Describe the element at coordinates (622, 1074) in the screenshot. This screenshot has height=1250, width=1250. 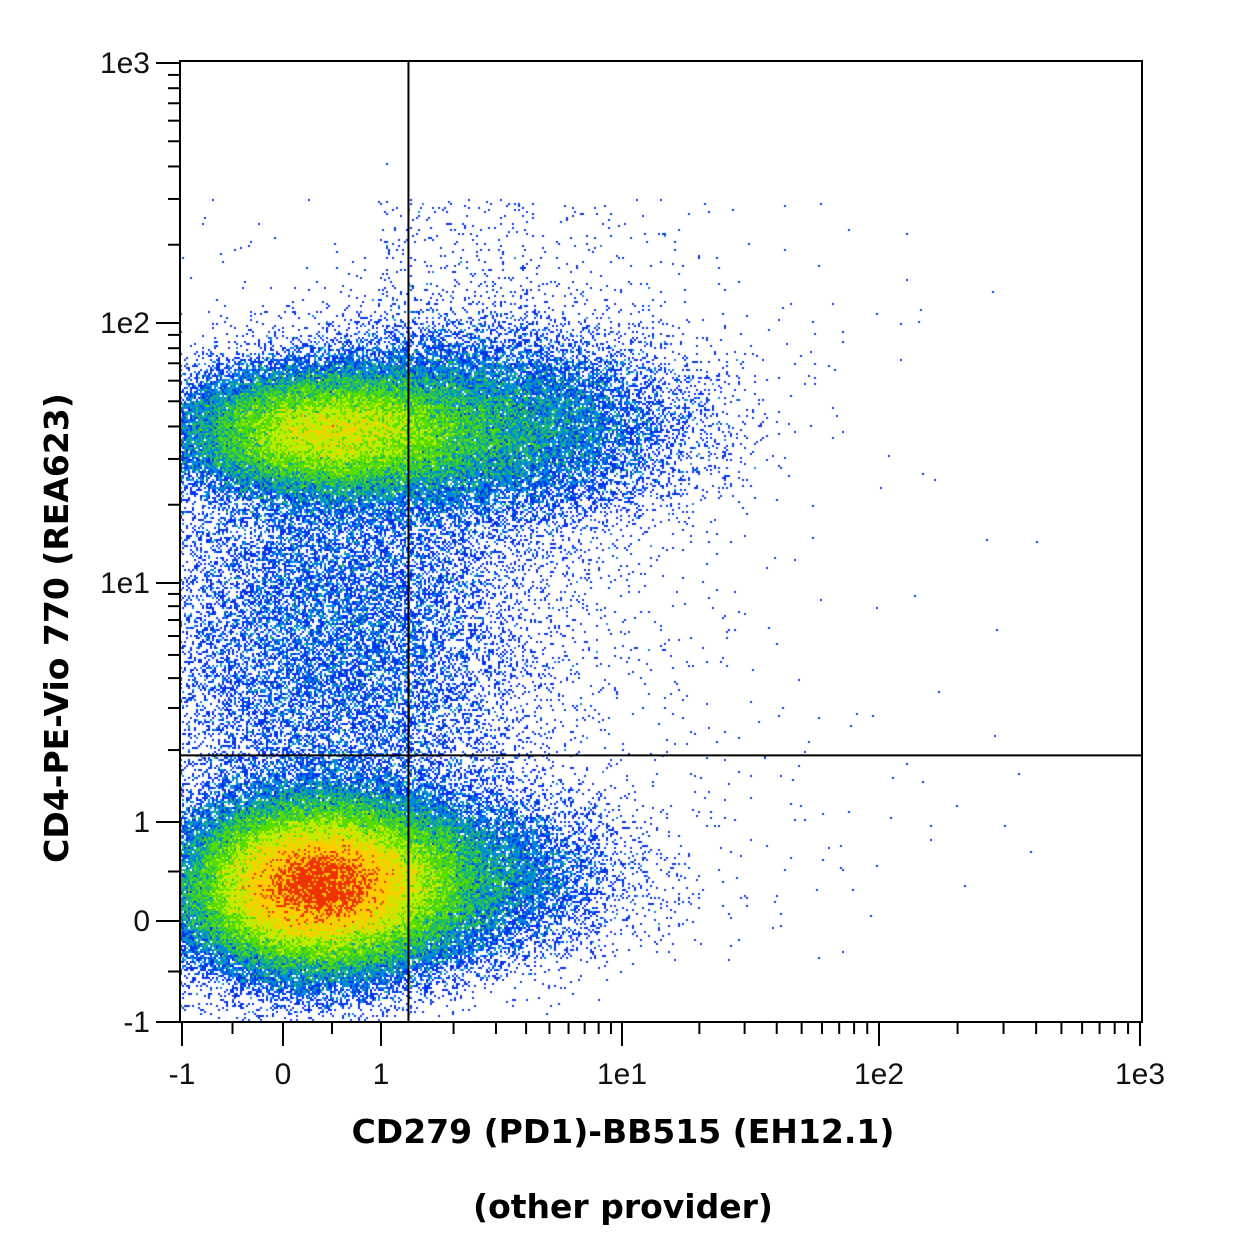
I see `x-tick-label: 1e1` at that location.